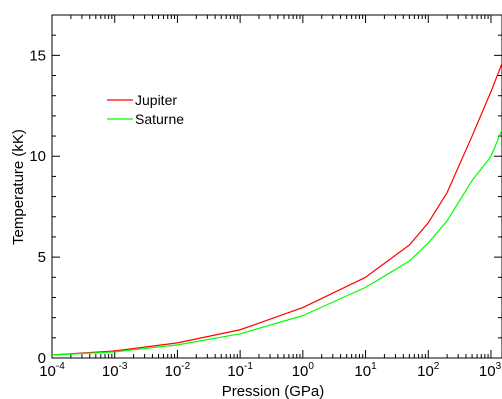  I want to click on x-tick-label: 10¹, so click(365, 370).